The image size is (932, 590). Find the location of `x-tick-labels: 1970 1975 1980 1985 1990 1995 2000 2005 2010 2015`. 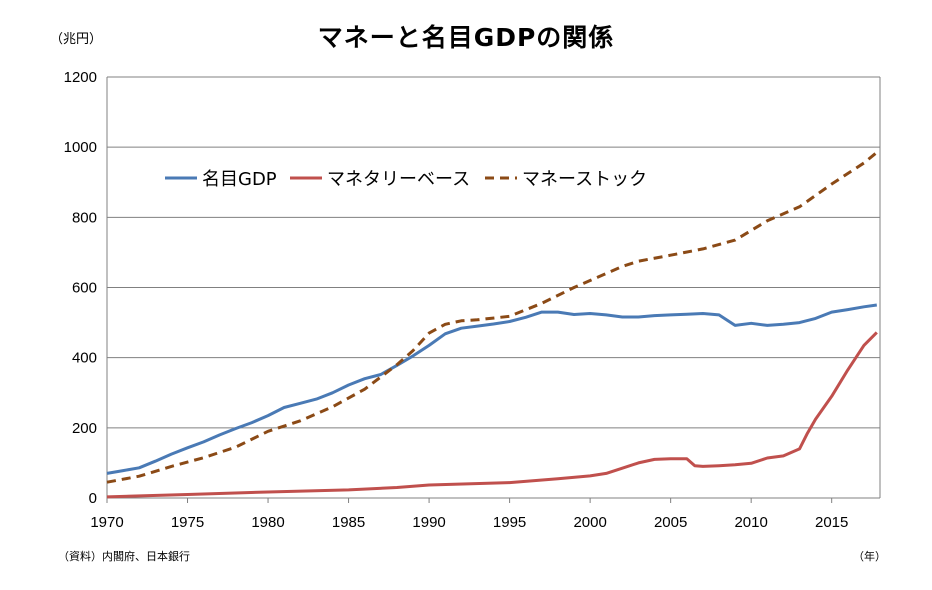

x-tick-labels: 1970 1975 1980 1985 1990 1995 2000 2005 2010 2015 is located at coordinates (469, 522).